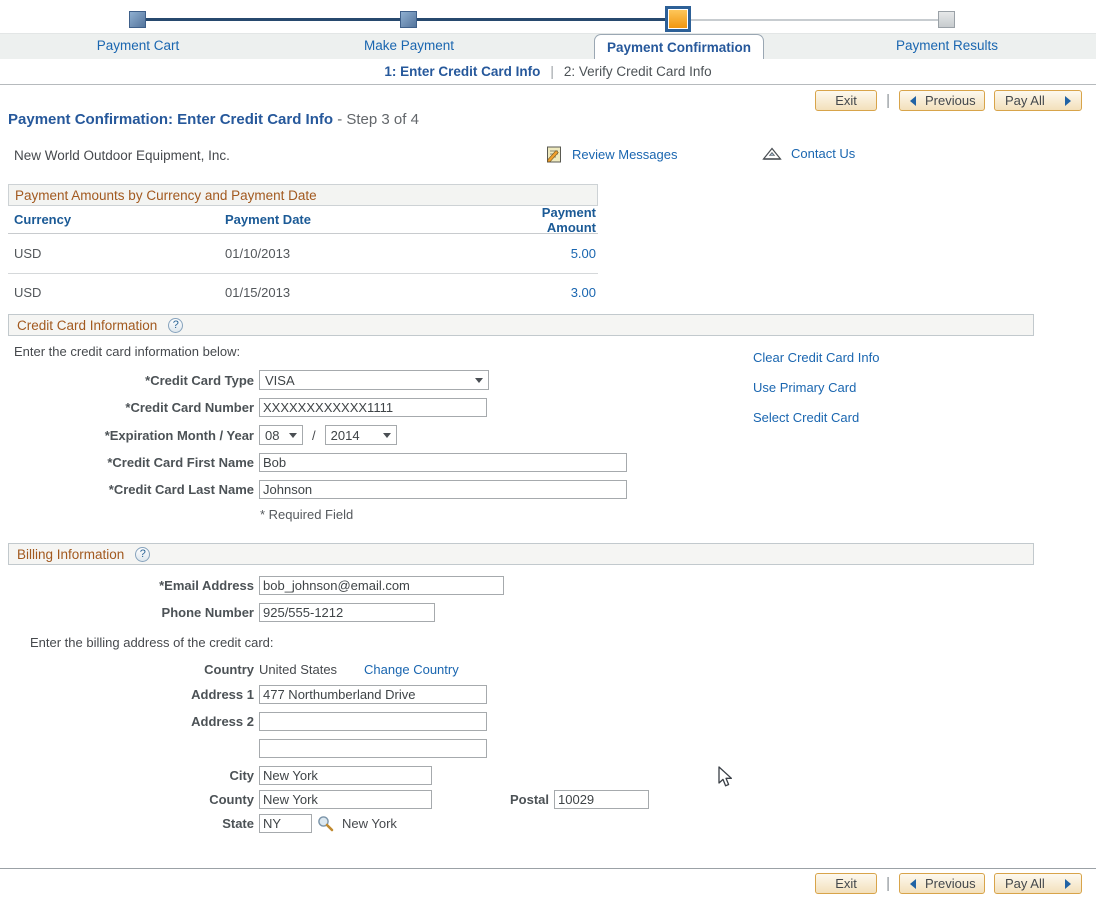 This screenshot has width=1096, height=902. I want to click on table-row: USD 01/15/2013 3.00, so click(303, 292).